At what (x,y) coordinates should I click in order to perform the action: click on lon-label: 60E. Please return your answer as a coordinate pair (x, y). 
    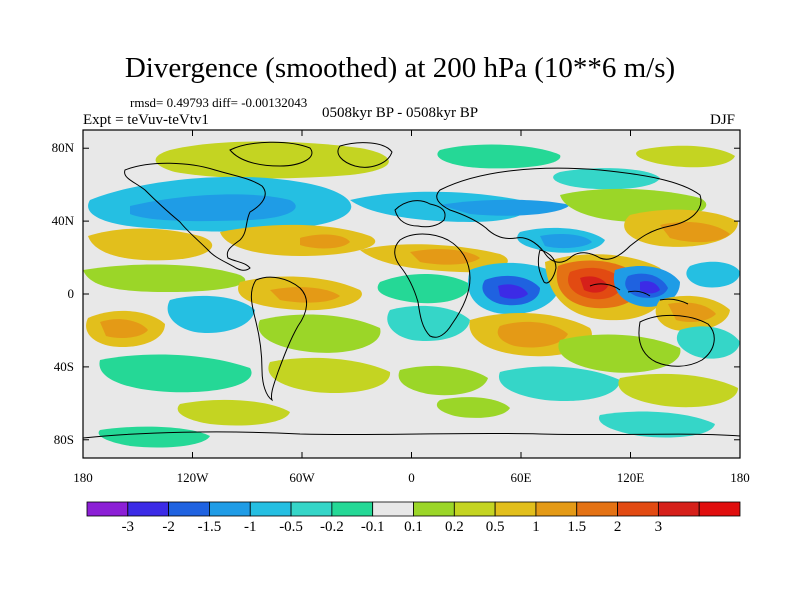
    Looking at the image, I should click on (521, 477).